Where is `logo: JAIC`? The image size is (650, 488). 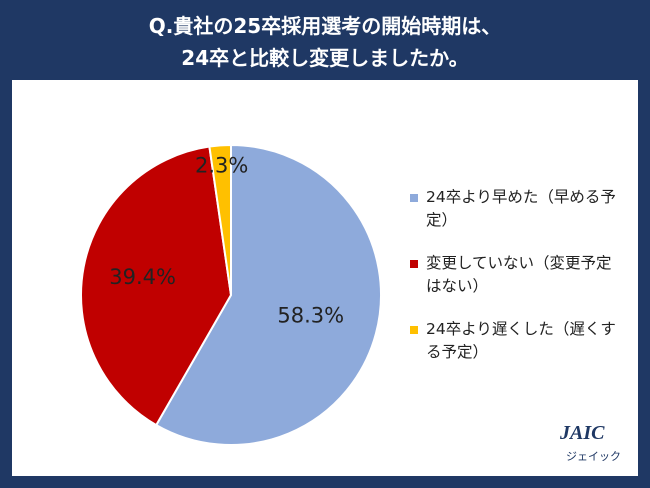 logo: JAIC is located at coordinates (582, 433).